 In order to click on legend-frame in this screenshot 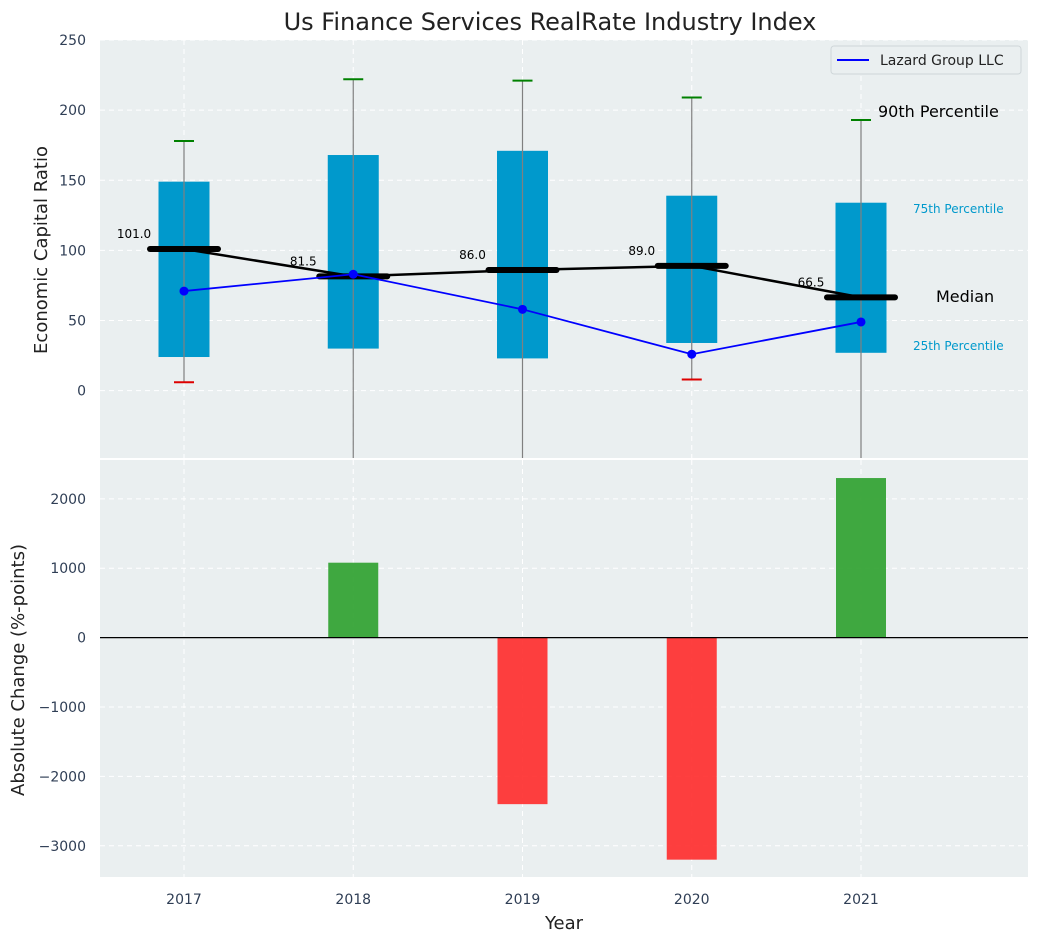, I will do `click(926, 60)`.